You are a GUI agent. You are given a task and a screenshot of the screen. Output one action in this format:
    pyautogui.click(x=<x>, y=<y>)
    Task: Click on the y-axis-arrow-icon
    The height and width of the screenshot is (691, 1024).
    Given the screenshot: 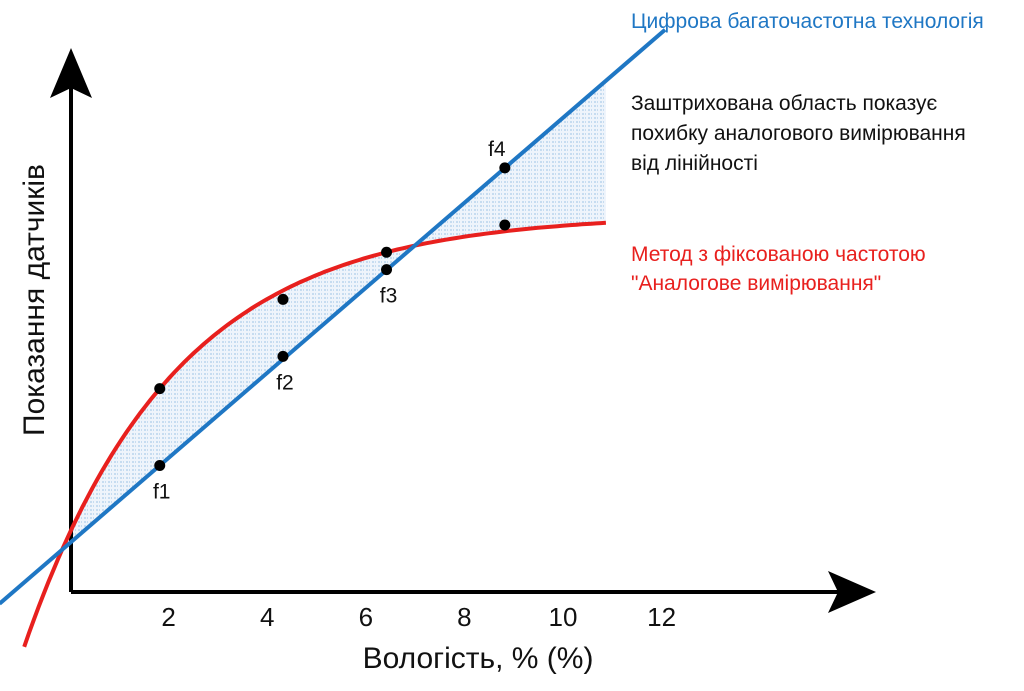 What is the action you would take?
    pyautogui.click(x=71, y=73)
    